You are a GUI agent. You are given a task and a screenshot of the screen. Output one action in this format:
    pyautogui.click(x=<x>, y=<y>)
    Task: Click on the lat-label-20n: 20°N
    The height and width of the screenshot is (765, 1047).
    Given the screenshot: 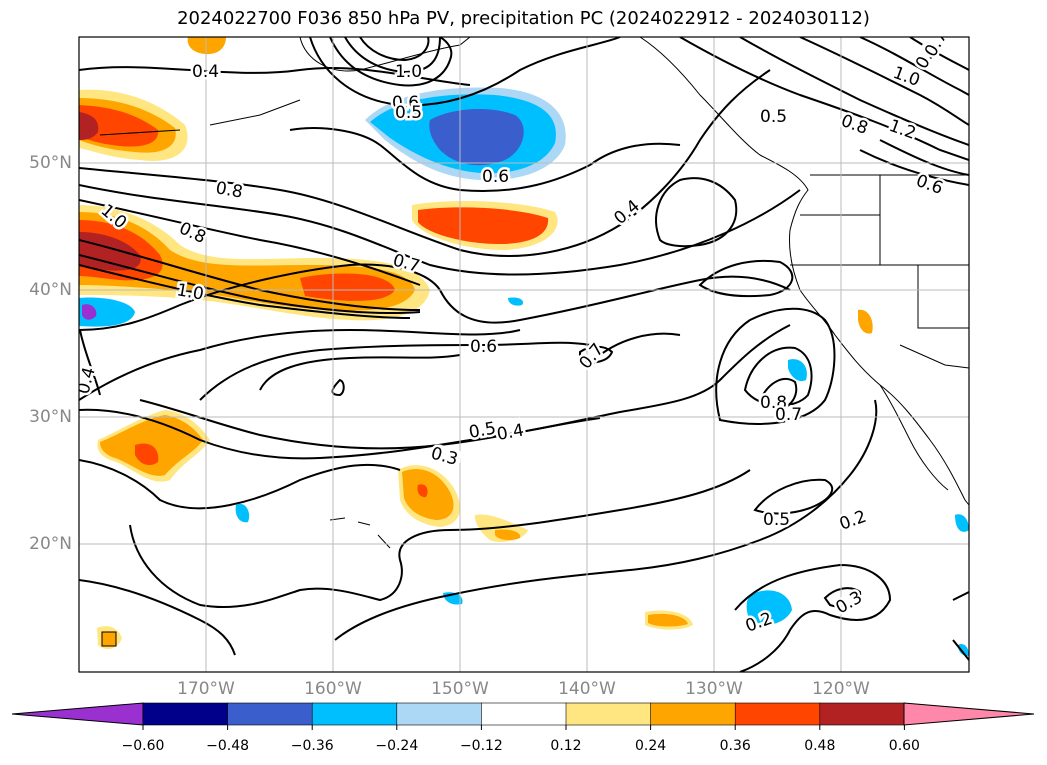 What is the action you would take?
    pyautogui.click(x=50, y=544)
    